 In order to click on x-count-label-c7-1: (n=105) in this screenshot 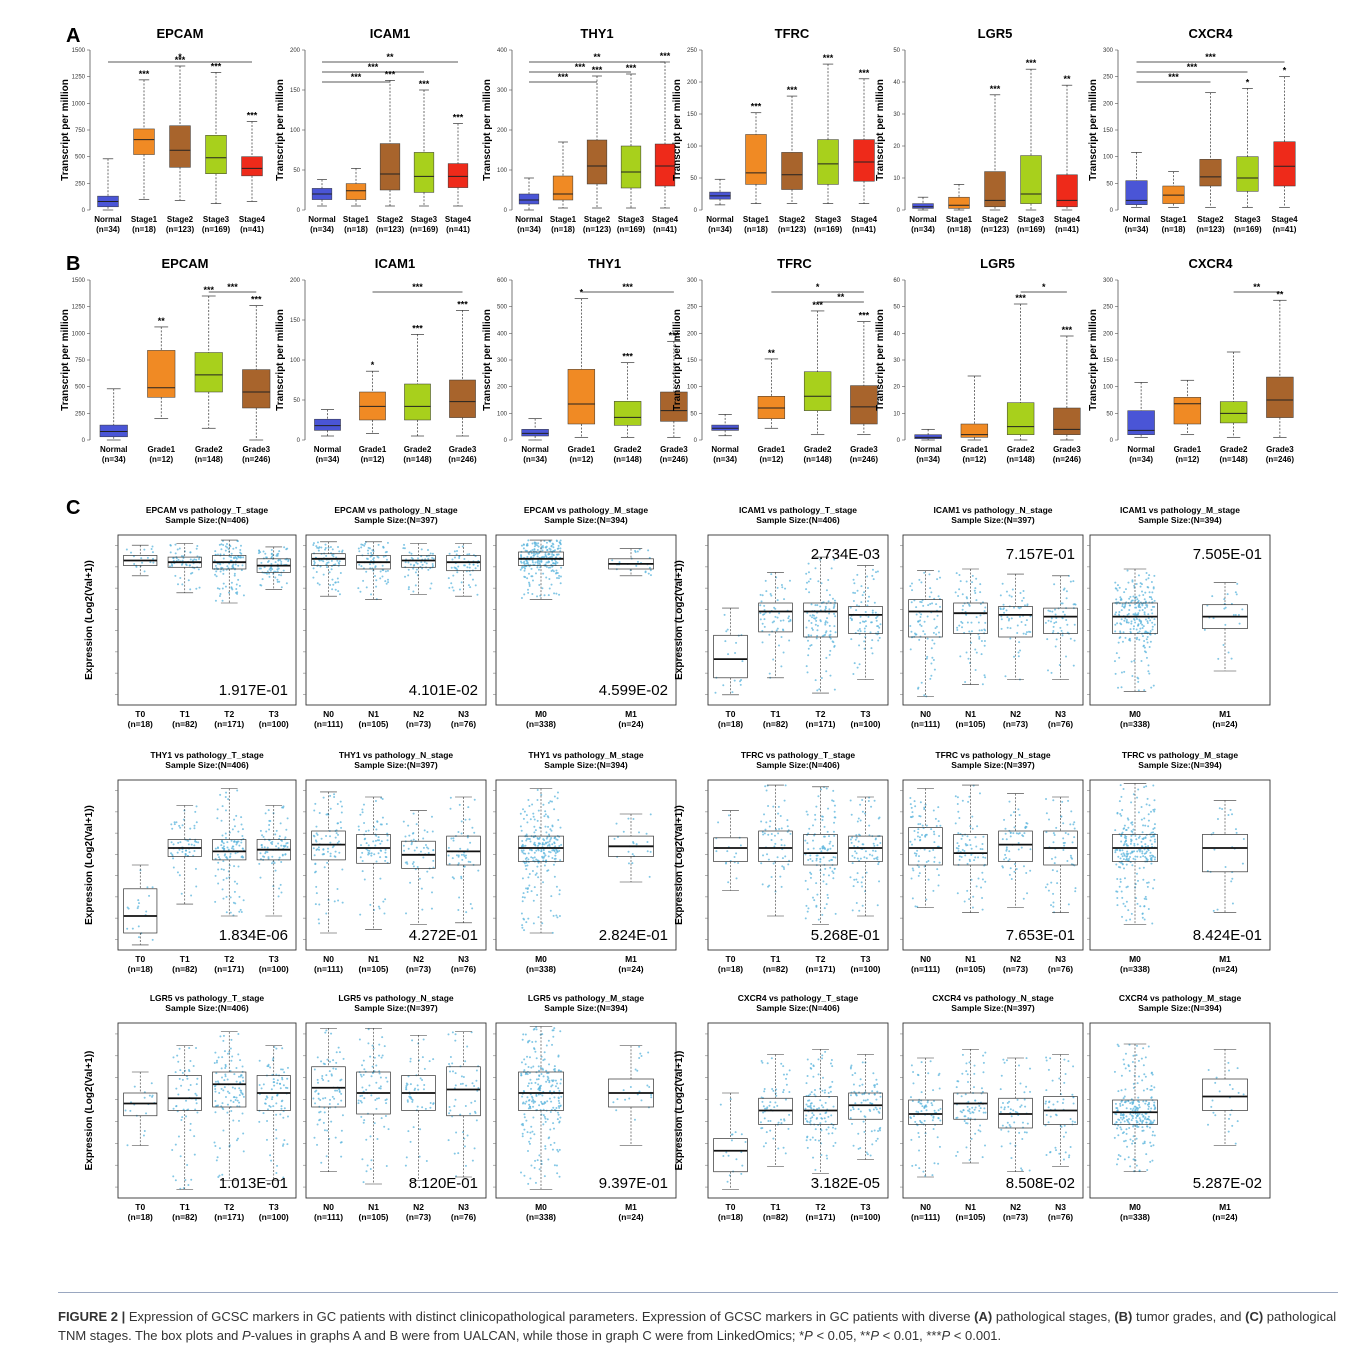, I will do `click(374, 969)`.